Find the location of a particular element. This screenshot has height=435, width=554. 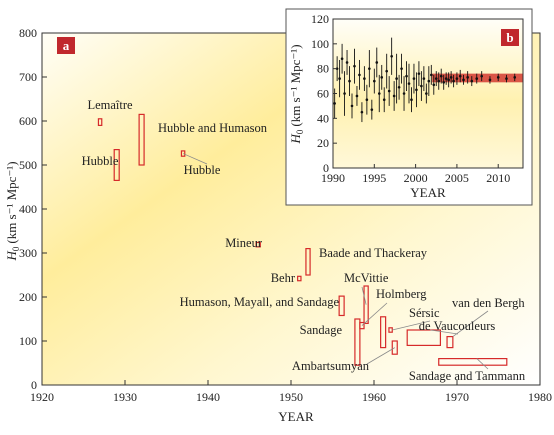

main-y-tick-label: 800 is located at coordinates (28, 33).